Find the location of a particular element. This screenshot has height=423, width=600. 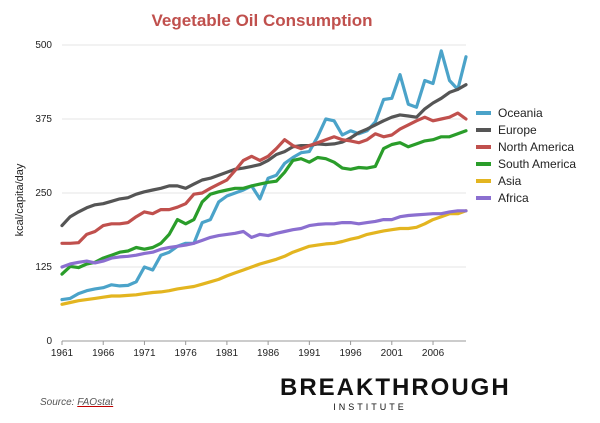

y-axis: 0 125 250 375 500 is located at coordinates (43, 193).